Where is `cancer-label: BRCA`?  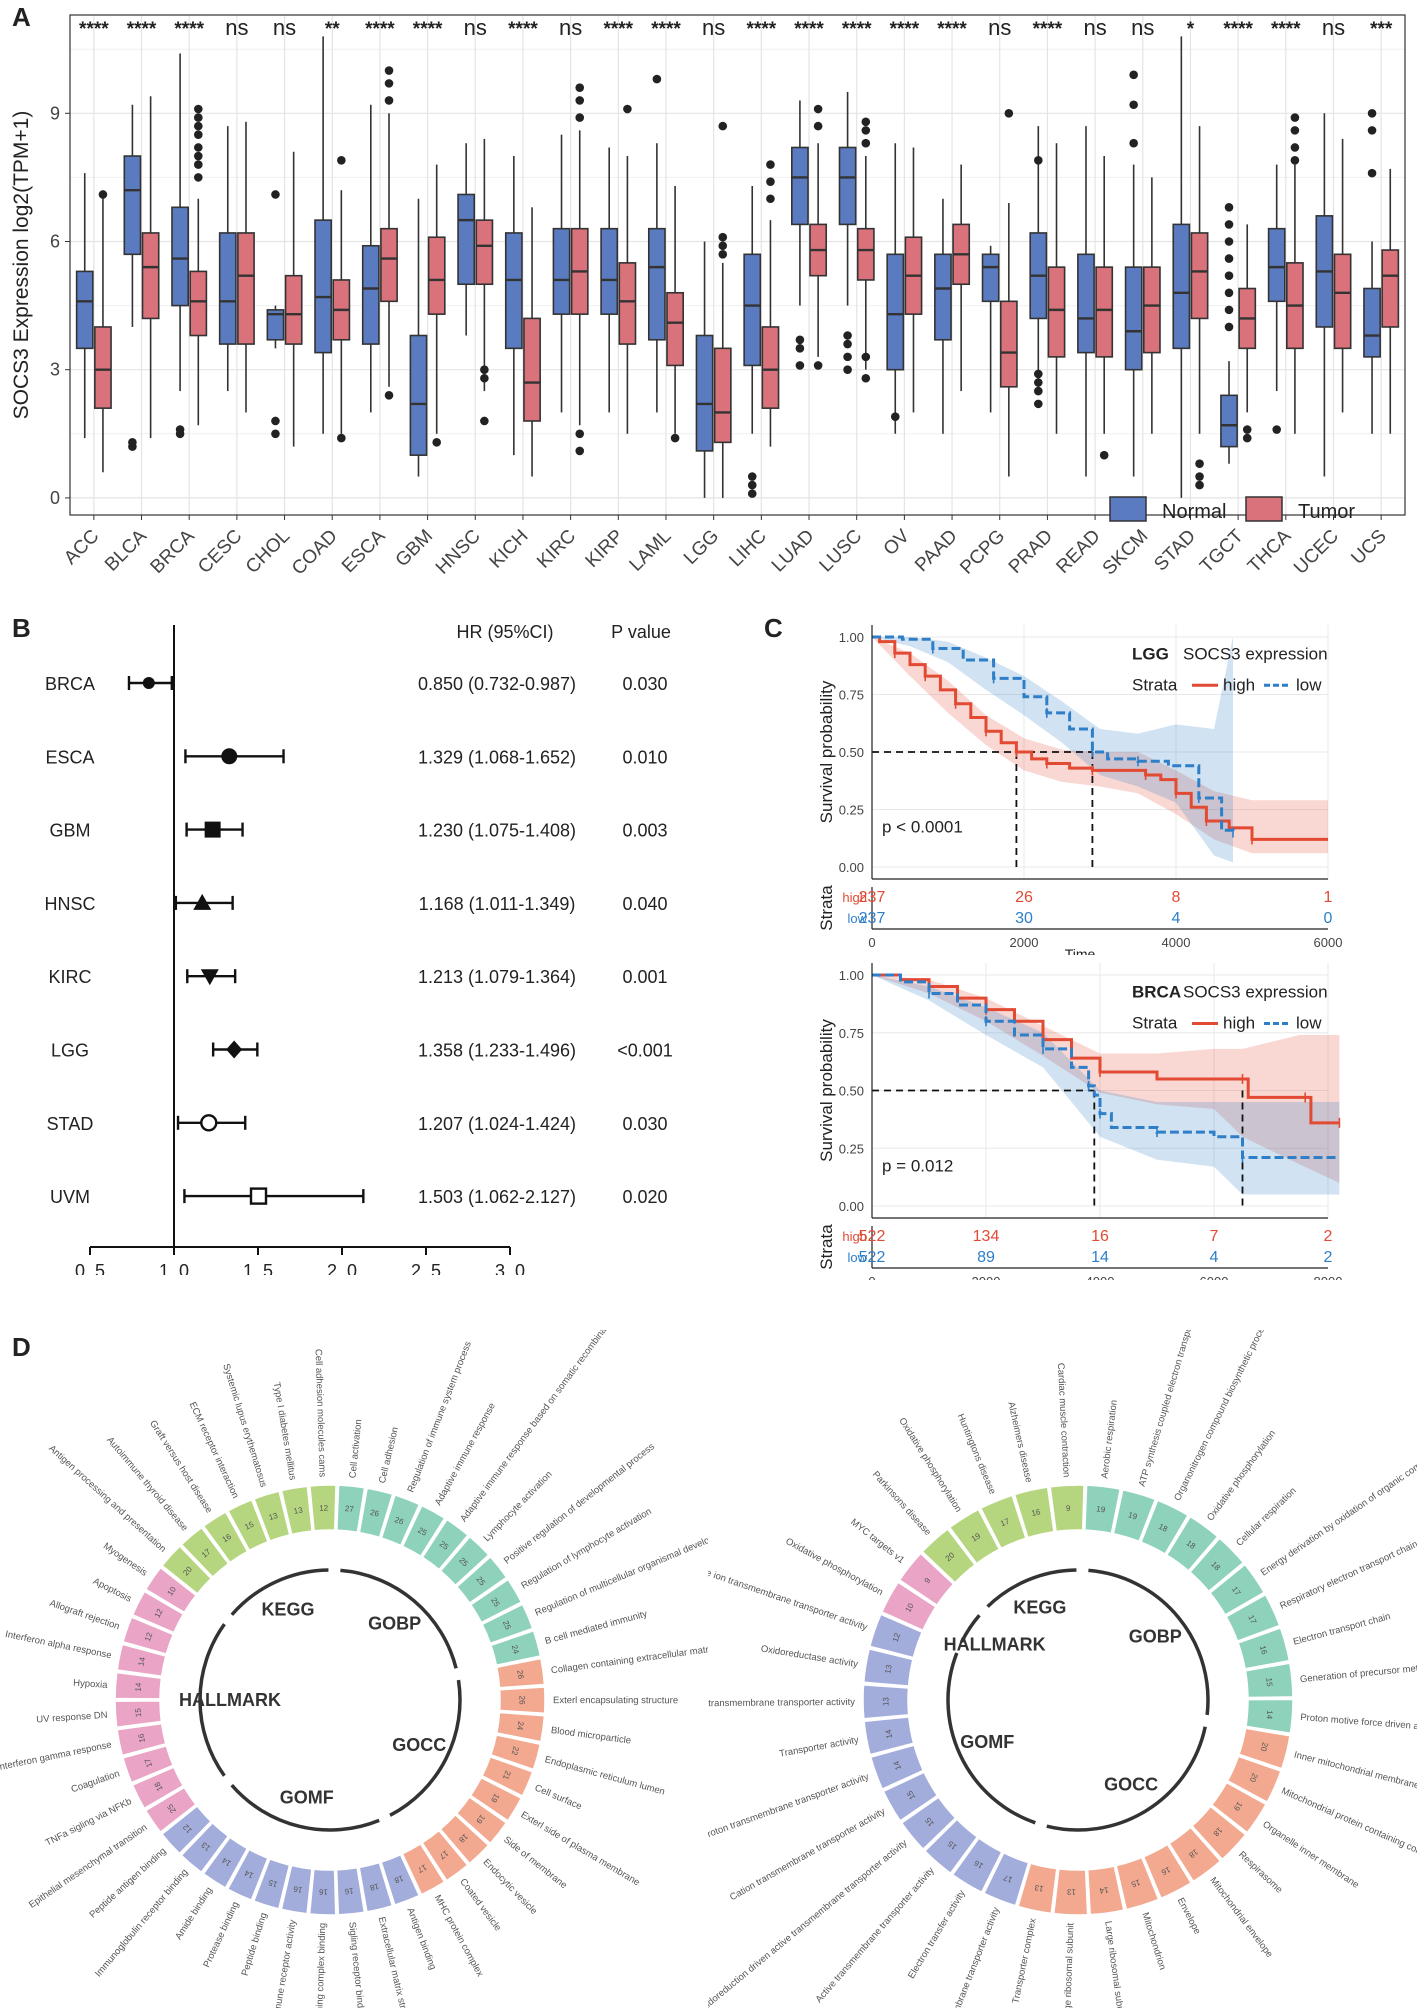
cancer-label: BRCA is located at coordinates (70, 684).